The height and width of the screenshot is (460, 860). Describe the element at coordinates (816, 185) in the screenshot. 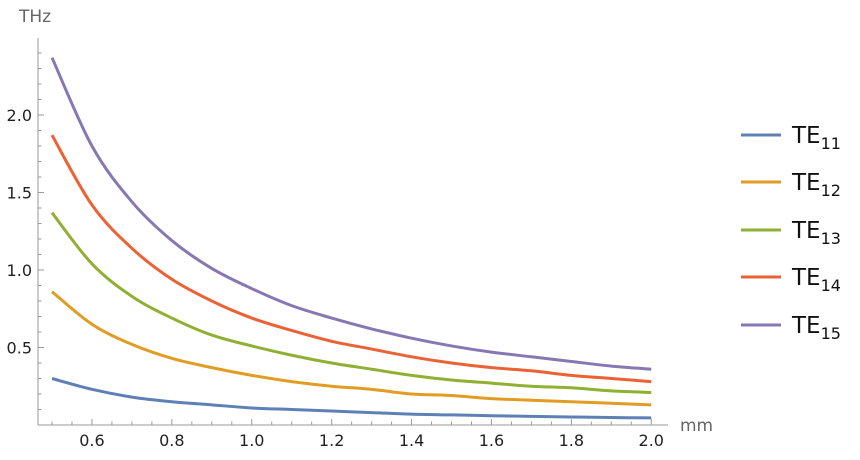

I see `legend-label: TE12` at that location.